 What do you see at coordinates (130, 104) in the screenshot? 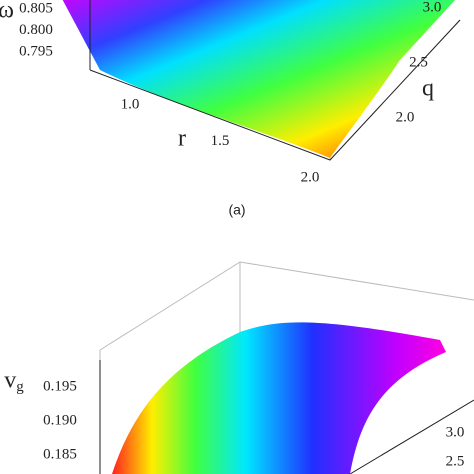
I see `x-tick-label: 1.0` at bounding box center [130, 104].